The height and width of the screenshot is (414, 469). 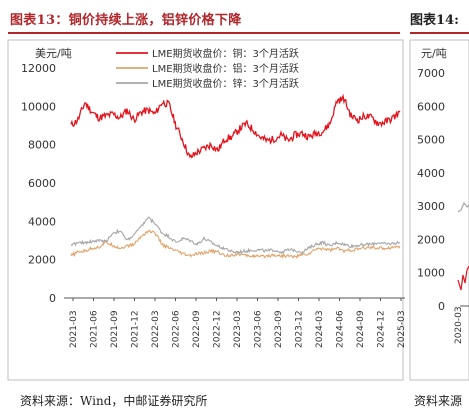 I want to click on right-x-tick-label: 2020-03, so click(x=459, y=325).